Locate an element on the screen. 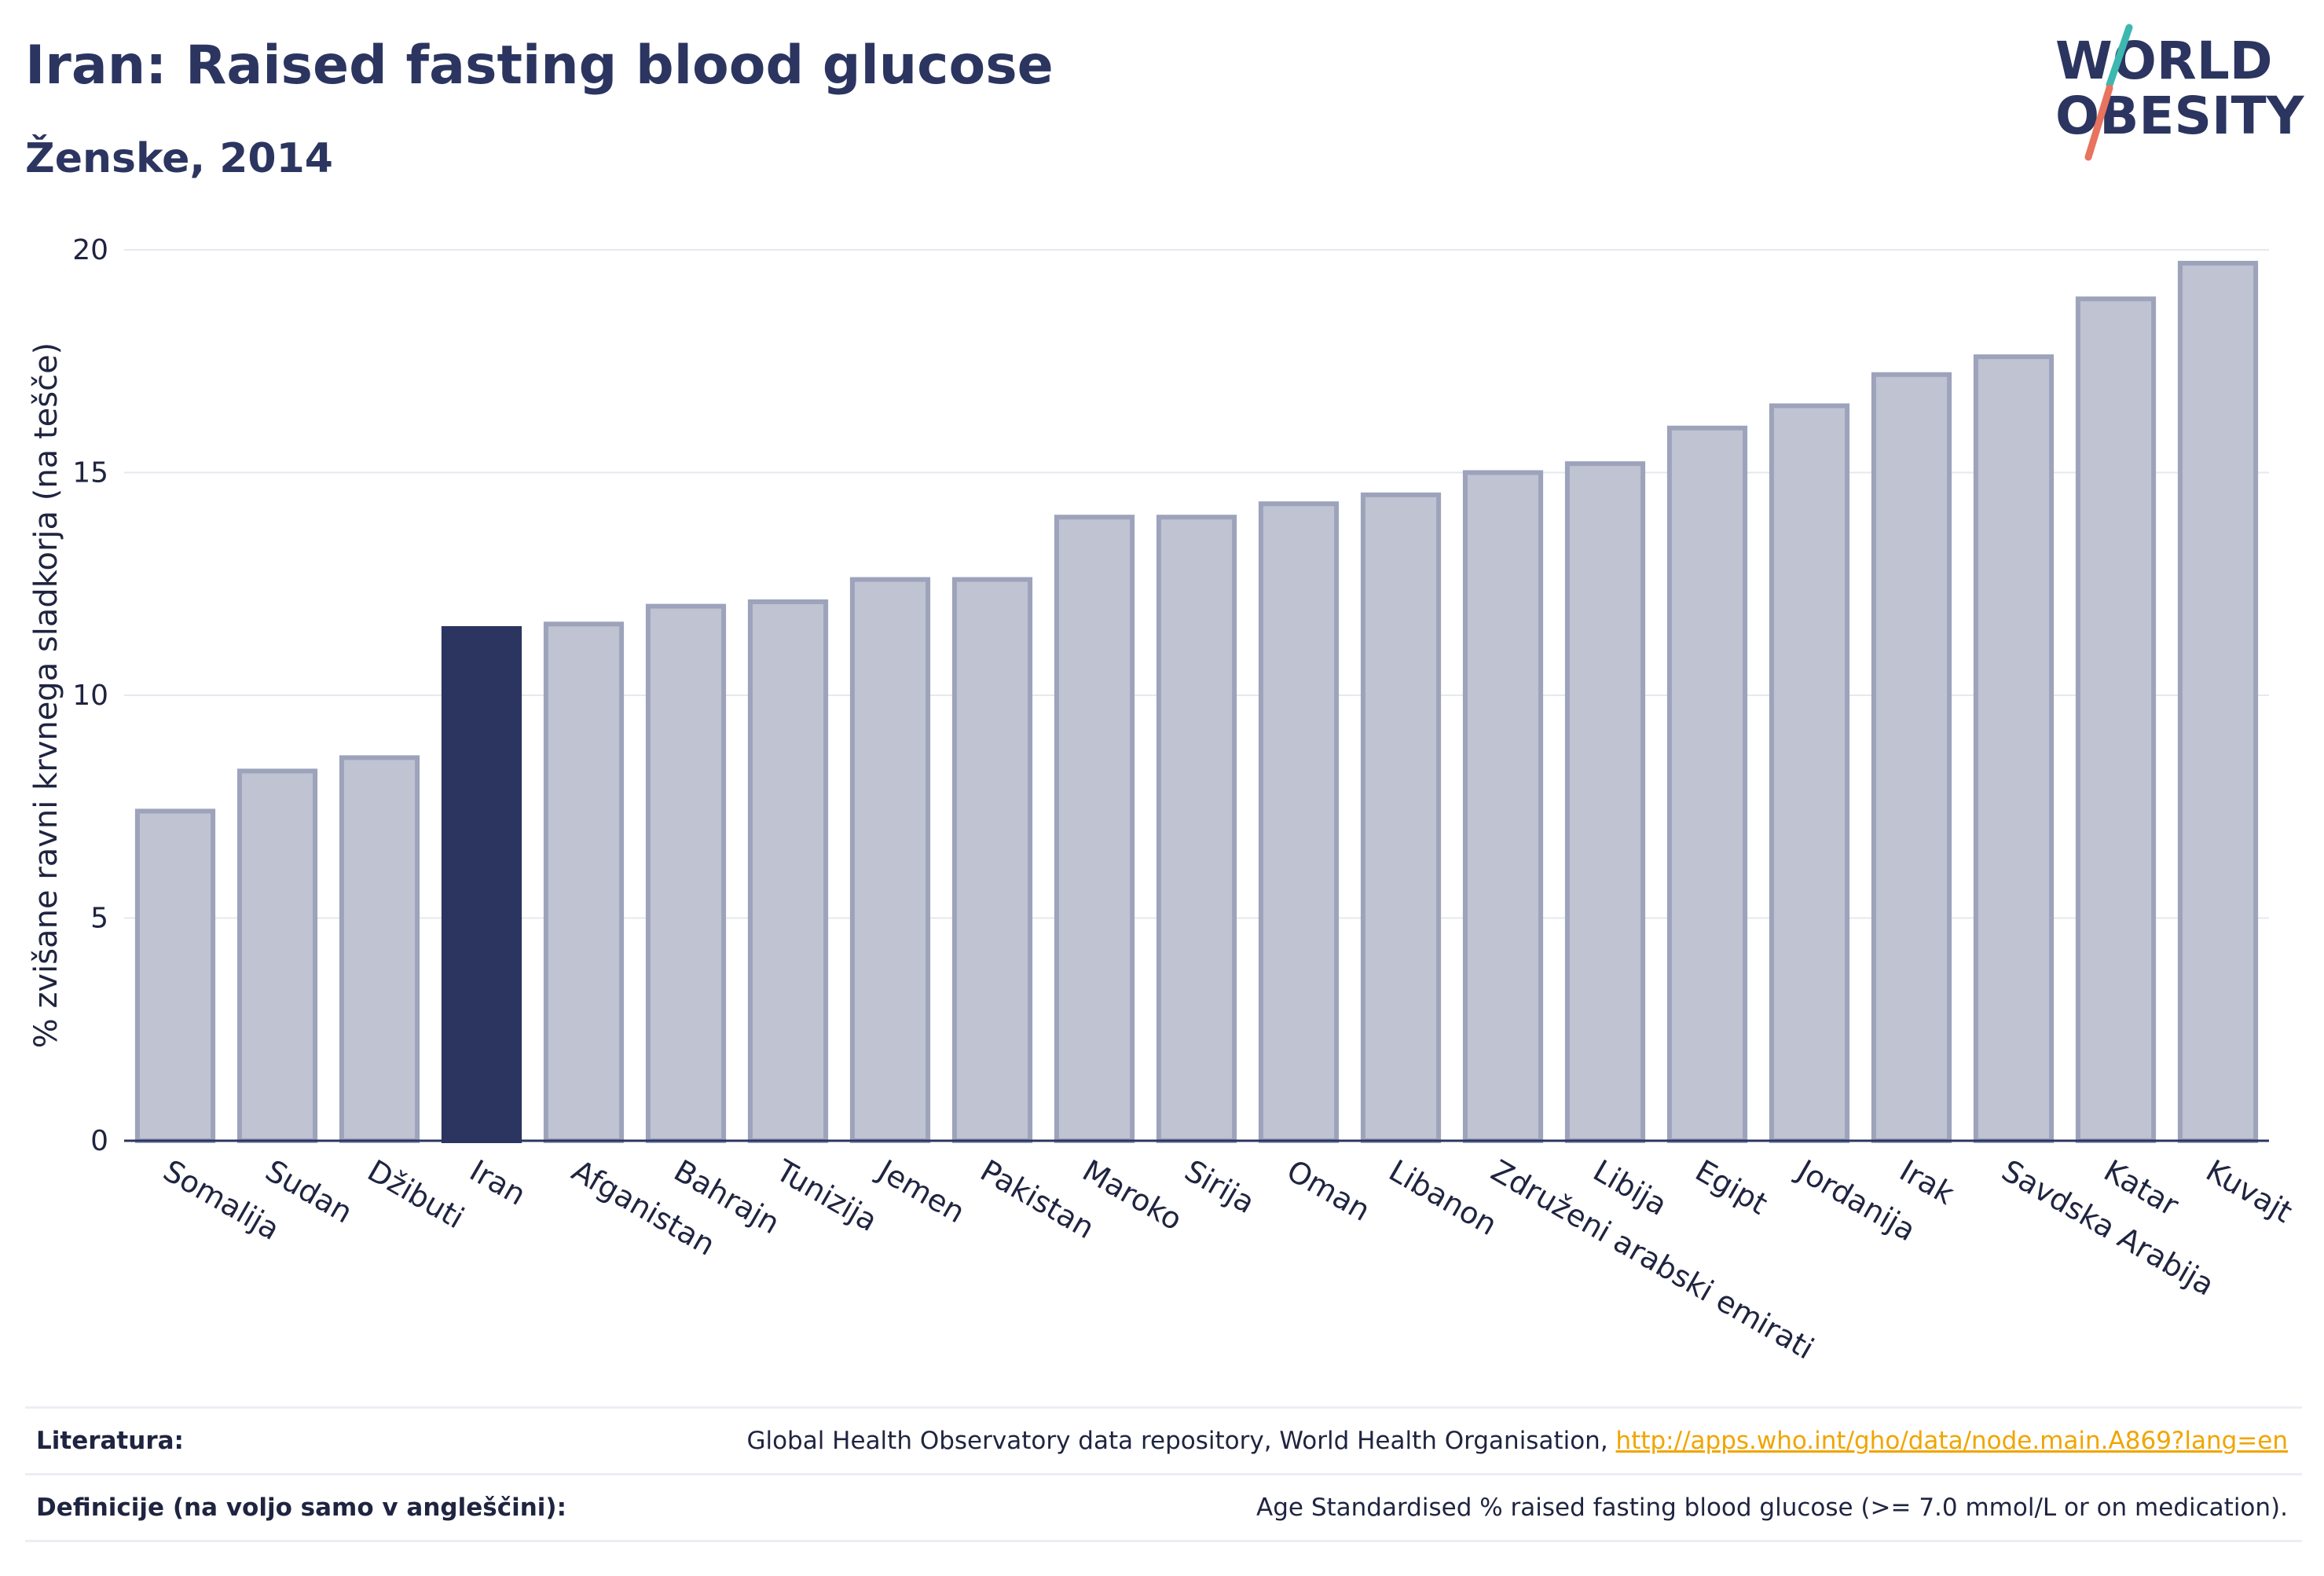 This screenshot has height=1576, width=2324. y-tick-label: 15 is located at coordinates (90, 473).